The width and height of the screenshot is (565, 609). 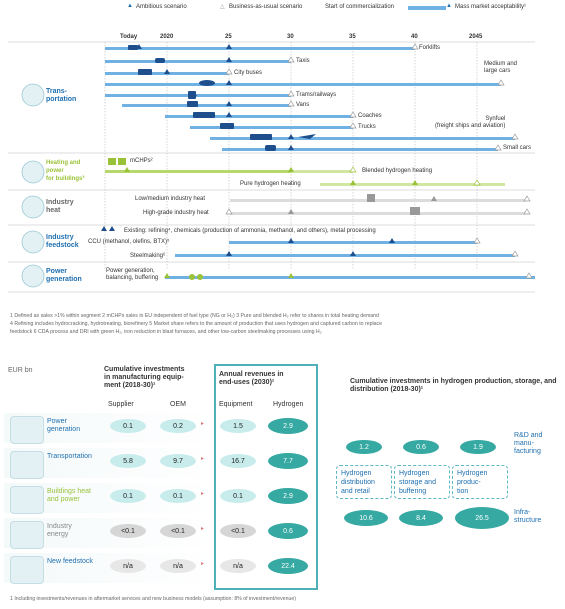 What do you see at coordinates (178, 531) in the screenshot?
I see `oem-value: <0.1` at bounding box center [178, 531].